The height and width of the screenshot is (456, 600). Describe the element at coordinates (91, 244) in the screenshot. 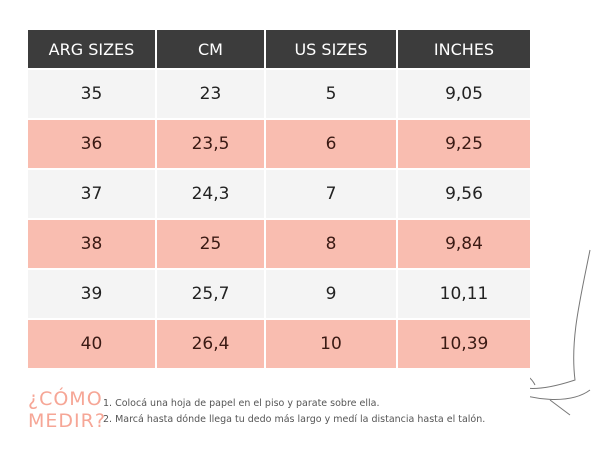

I see `cell: 38` at that location.